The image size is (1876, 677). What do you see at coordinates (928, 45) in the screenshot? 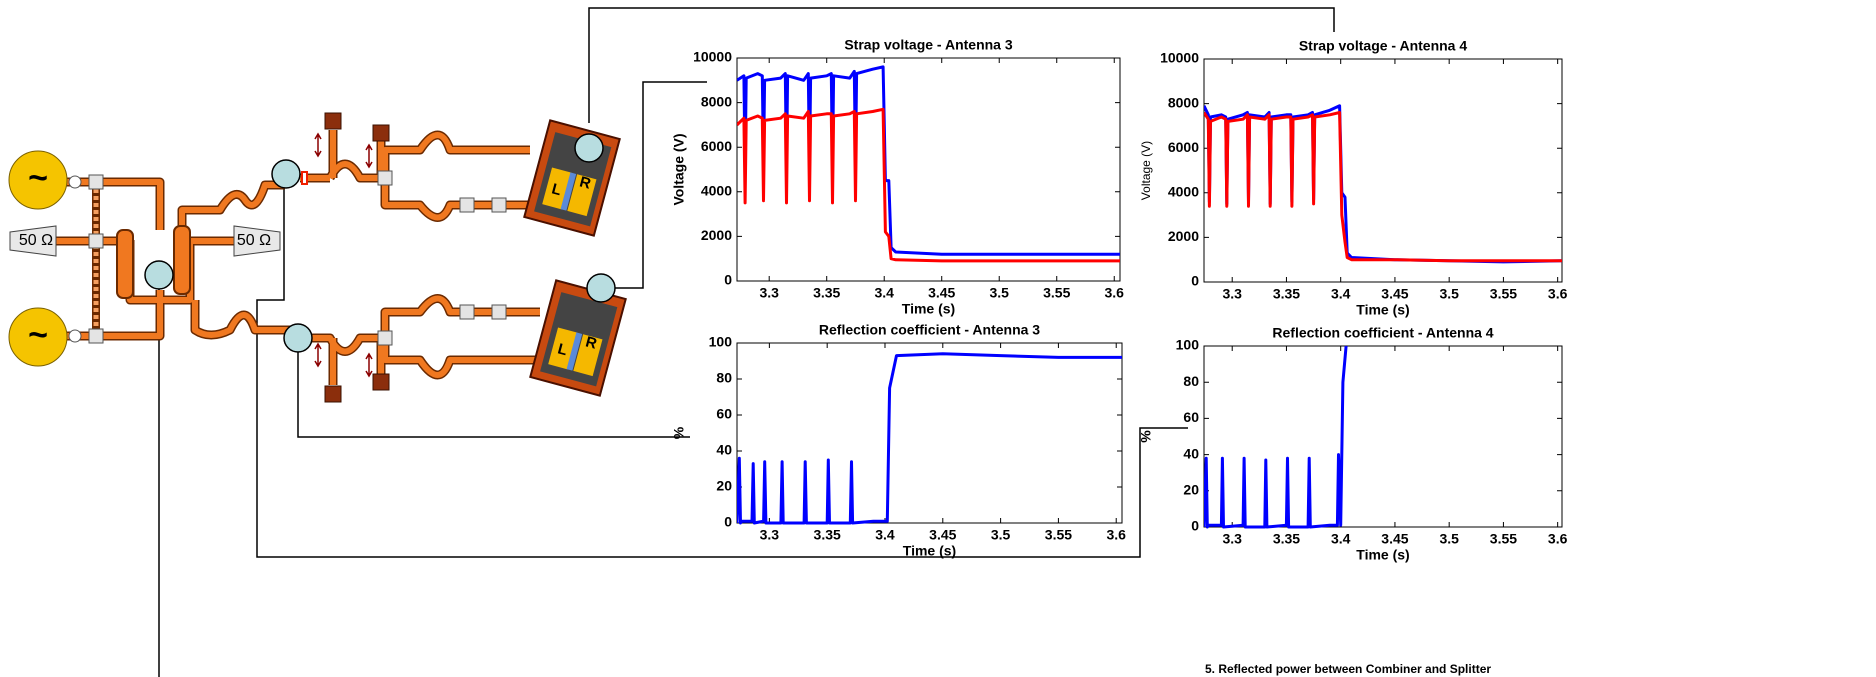
I see `chart-title: Strap voltage - Antenna 3` at bounding box center [928, 45].